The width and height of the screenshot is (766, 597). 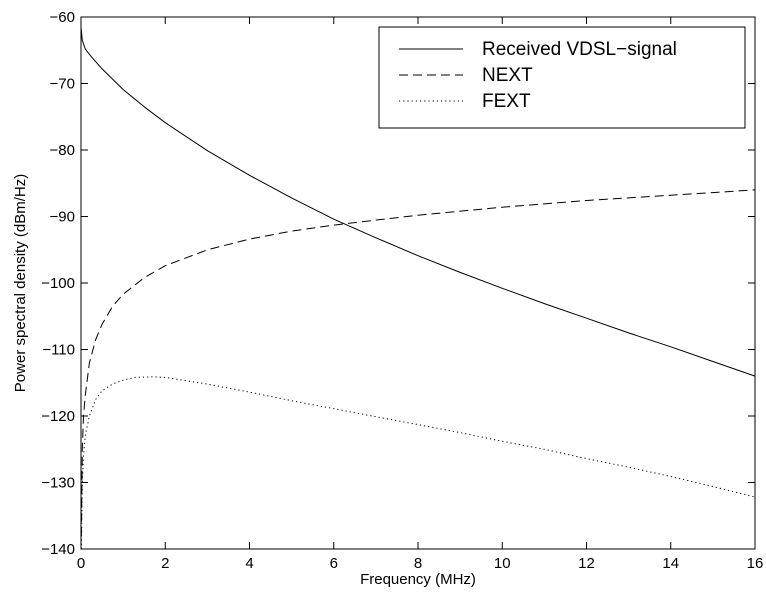 I want to click on x-tick-label: 4, so click(x=249, y=563).